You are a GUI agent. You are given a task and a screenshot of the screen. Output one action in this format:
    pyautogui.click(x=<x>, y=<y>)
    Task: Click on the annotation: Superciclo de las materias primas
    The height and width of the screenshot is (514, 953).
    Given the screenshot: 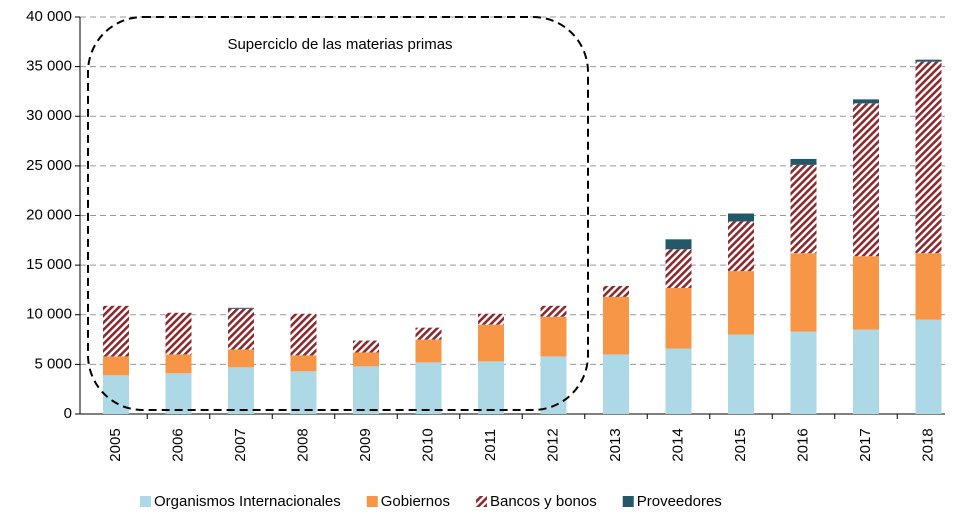 What is the action you would take?
    pyautogui.click(x=339, y=44)
    